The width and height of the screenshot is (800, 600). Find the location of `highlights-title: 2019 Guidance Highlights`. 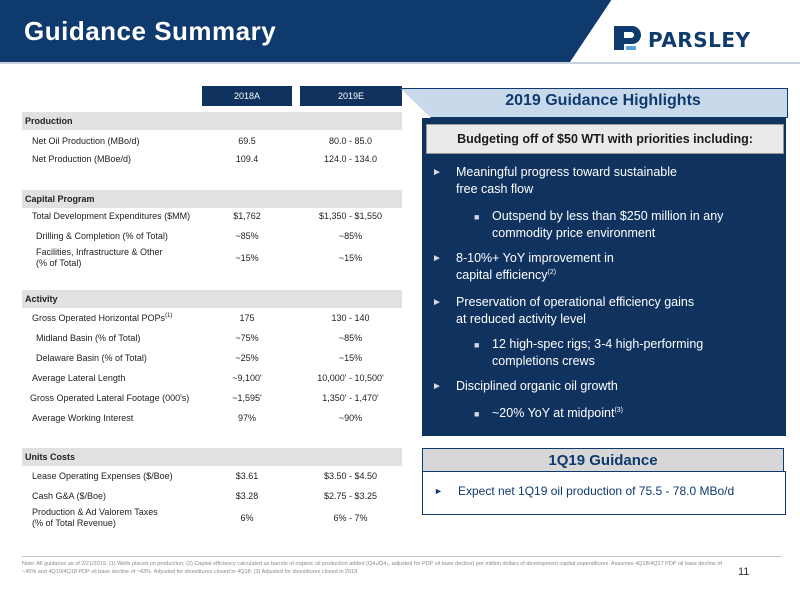

highlights-title: 2019 Guidance Highlights is located at coordinates (603, 100).